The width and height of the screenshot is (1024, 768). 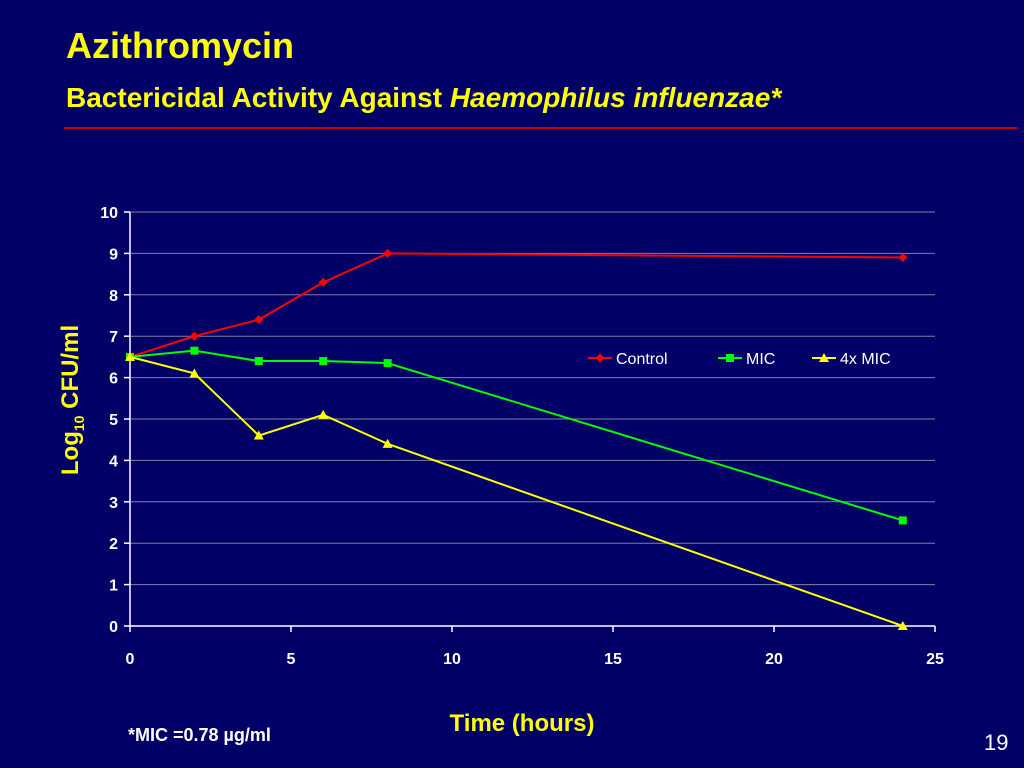 What do you see at coordinates (113, 296) in the screenshot?
I see `y-tick-label: 8` at bounding box center [113, 296].